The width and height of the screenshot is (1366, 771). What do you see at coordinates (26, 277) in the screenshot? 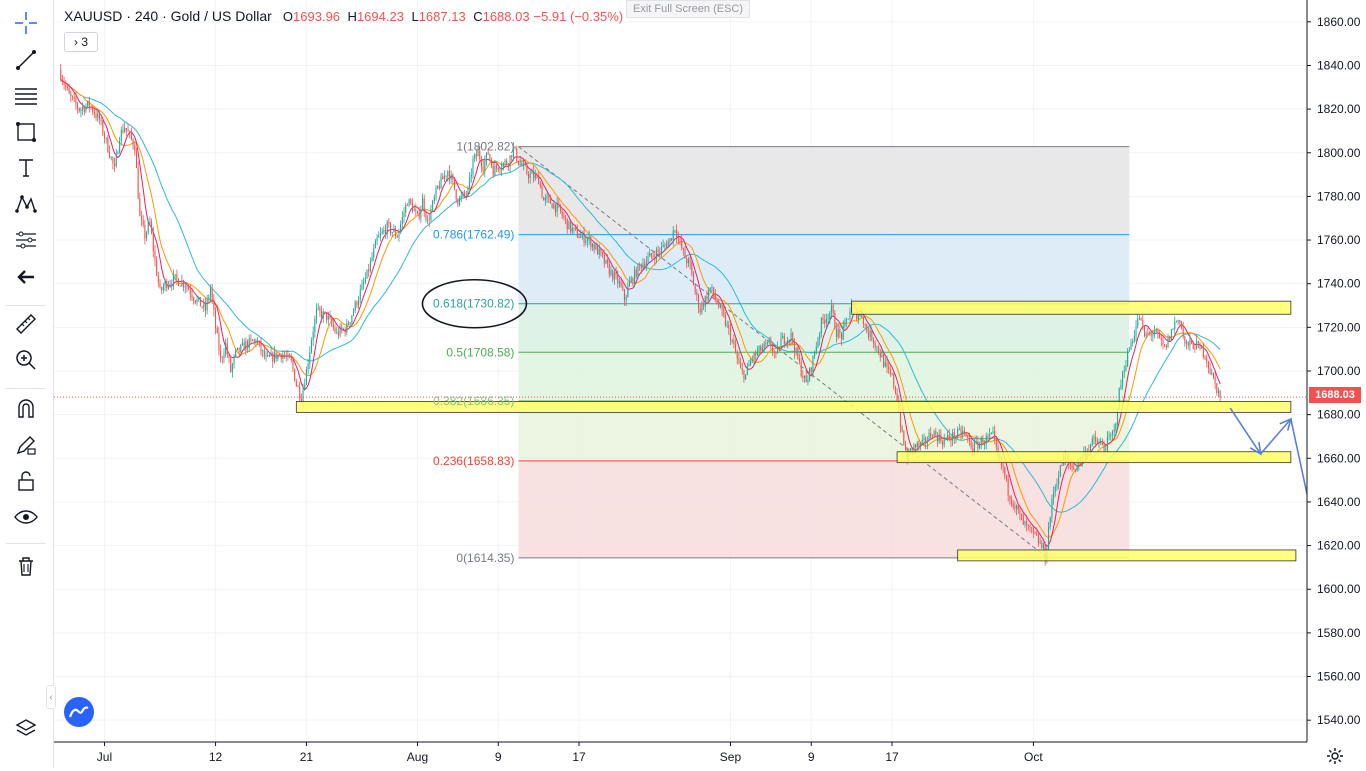
I see `back-arrow-icon` at bounding box center [26, 277].